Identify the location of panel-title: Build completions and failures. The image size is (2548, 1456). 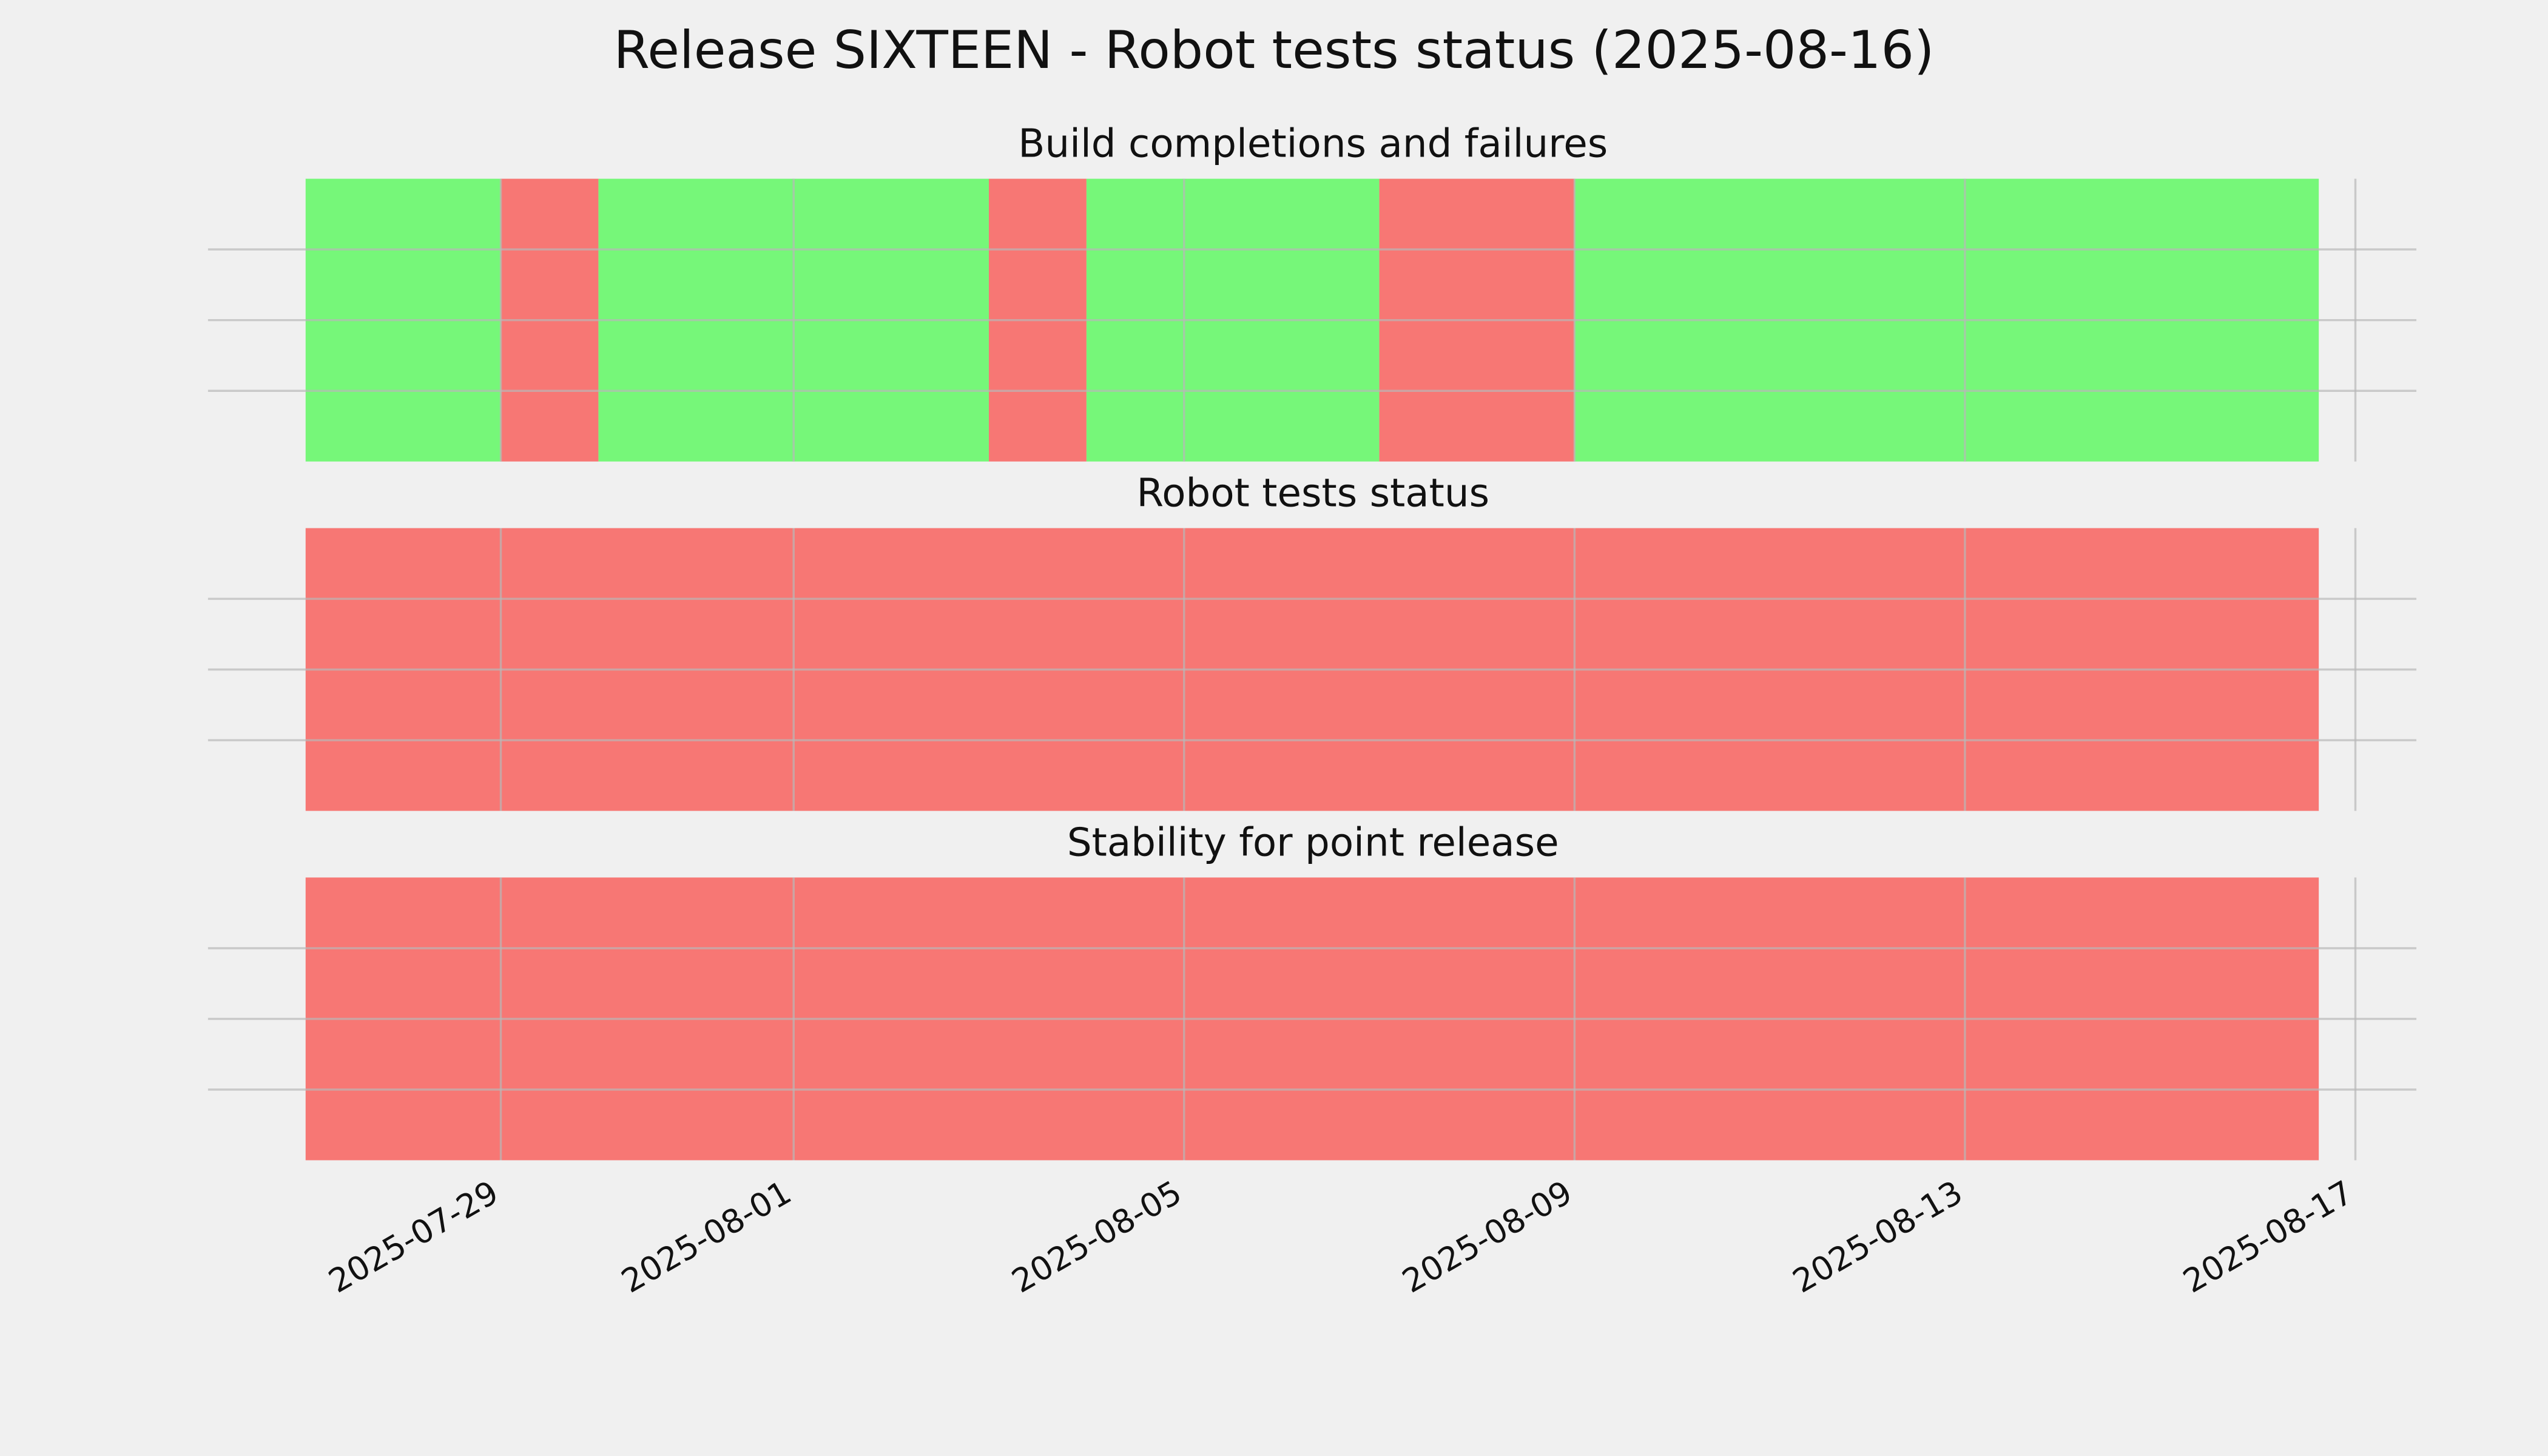
(1313, 144).